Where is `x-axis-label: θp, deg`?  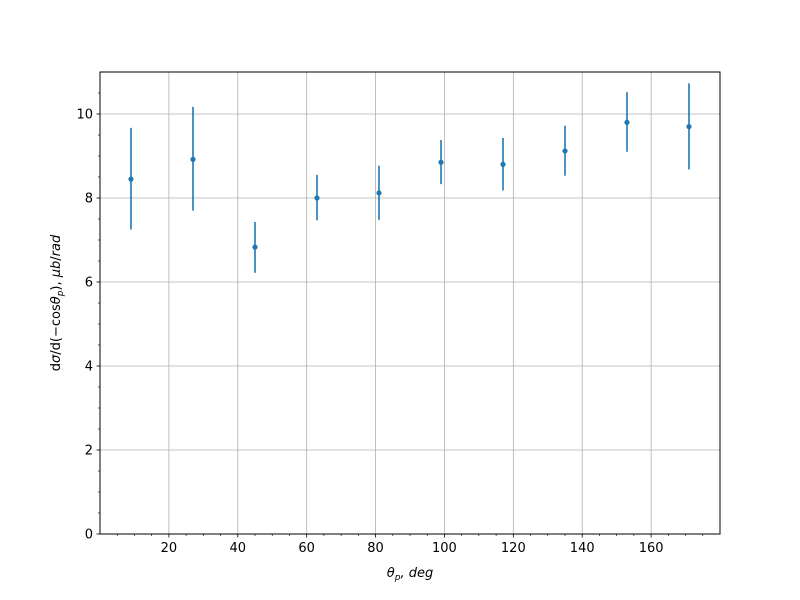 x-axis-label: θp, deg is located at coordinates (410, 574).